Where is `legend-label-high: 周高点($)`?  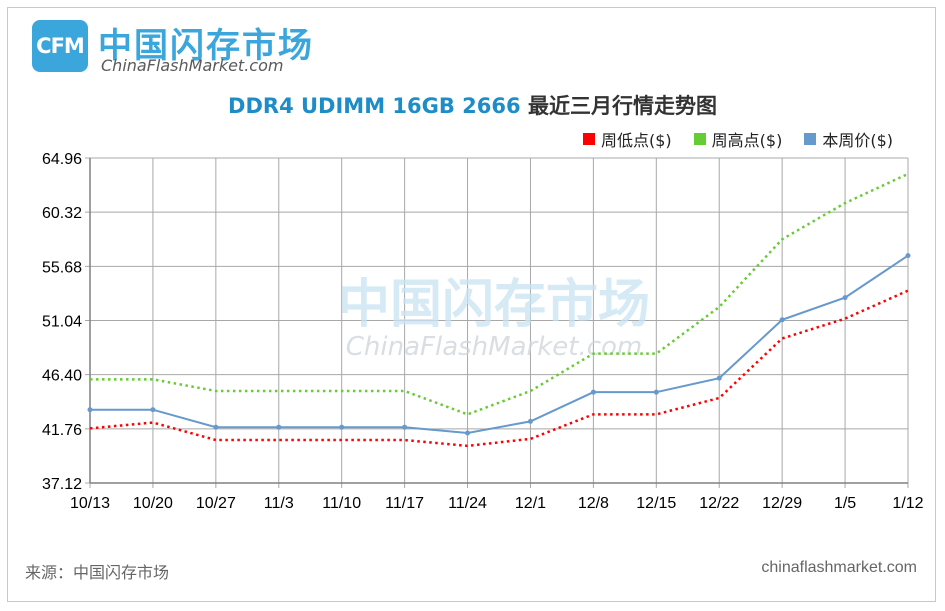
legend-label-high: 周高点($) is located at coordinates (747, 140).